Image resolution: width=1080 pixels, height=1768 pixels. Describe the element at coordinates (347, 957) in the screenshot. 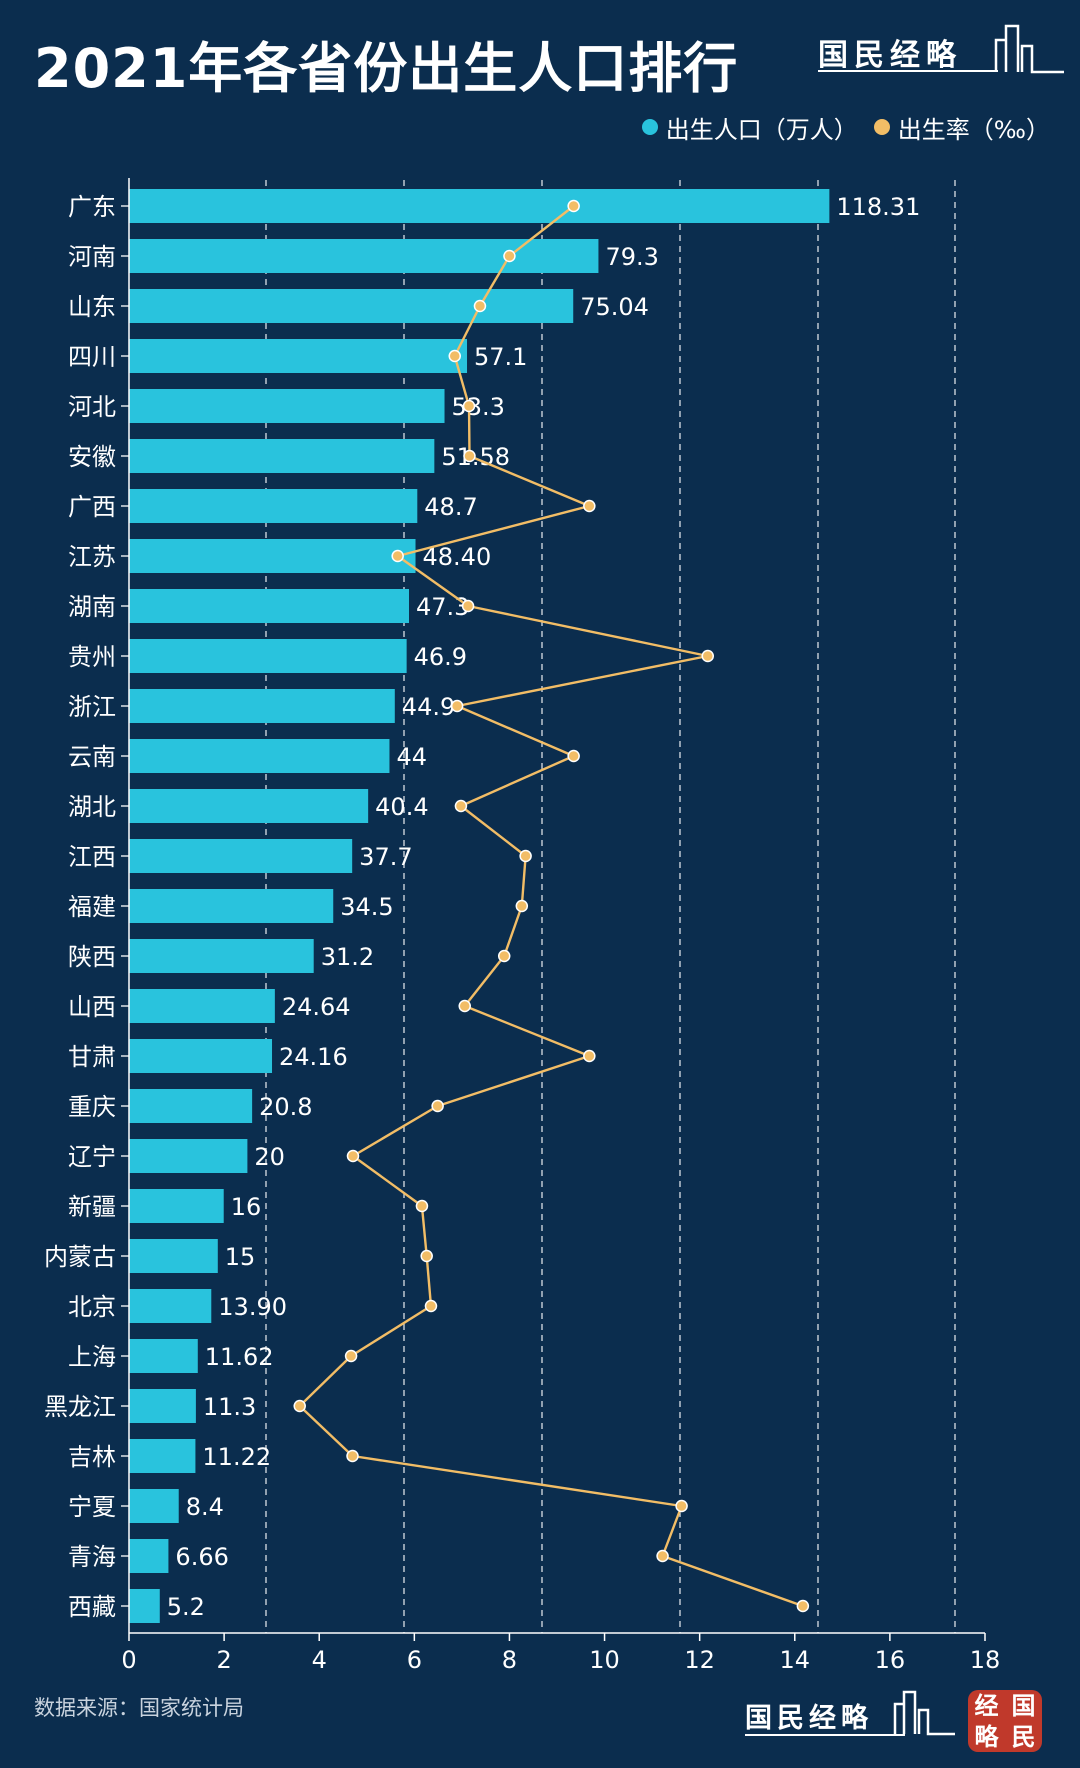

I see `bar-value-label: 31.2` at that location.